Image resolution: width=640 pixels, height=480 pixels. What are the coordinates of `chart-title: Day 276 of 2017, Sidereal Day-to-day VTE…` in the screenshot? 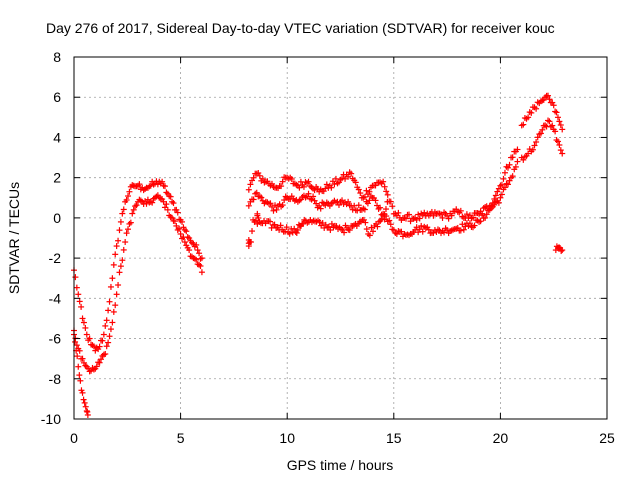 It's located at (300, 28).